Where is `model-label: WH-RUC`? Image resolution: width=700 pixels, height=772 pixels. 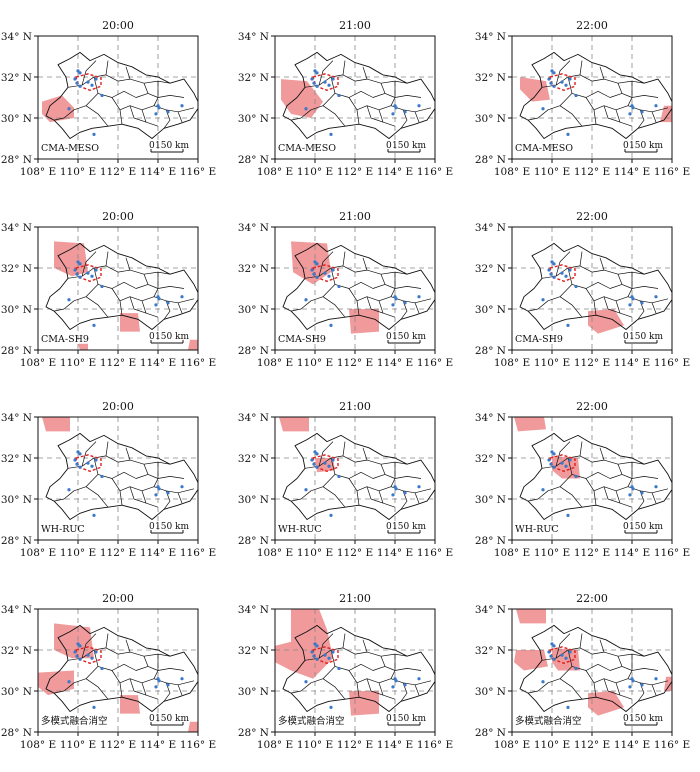
model-label: WH-RUC is located at coordinates (300, 529).